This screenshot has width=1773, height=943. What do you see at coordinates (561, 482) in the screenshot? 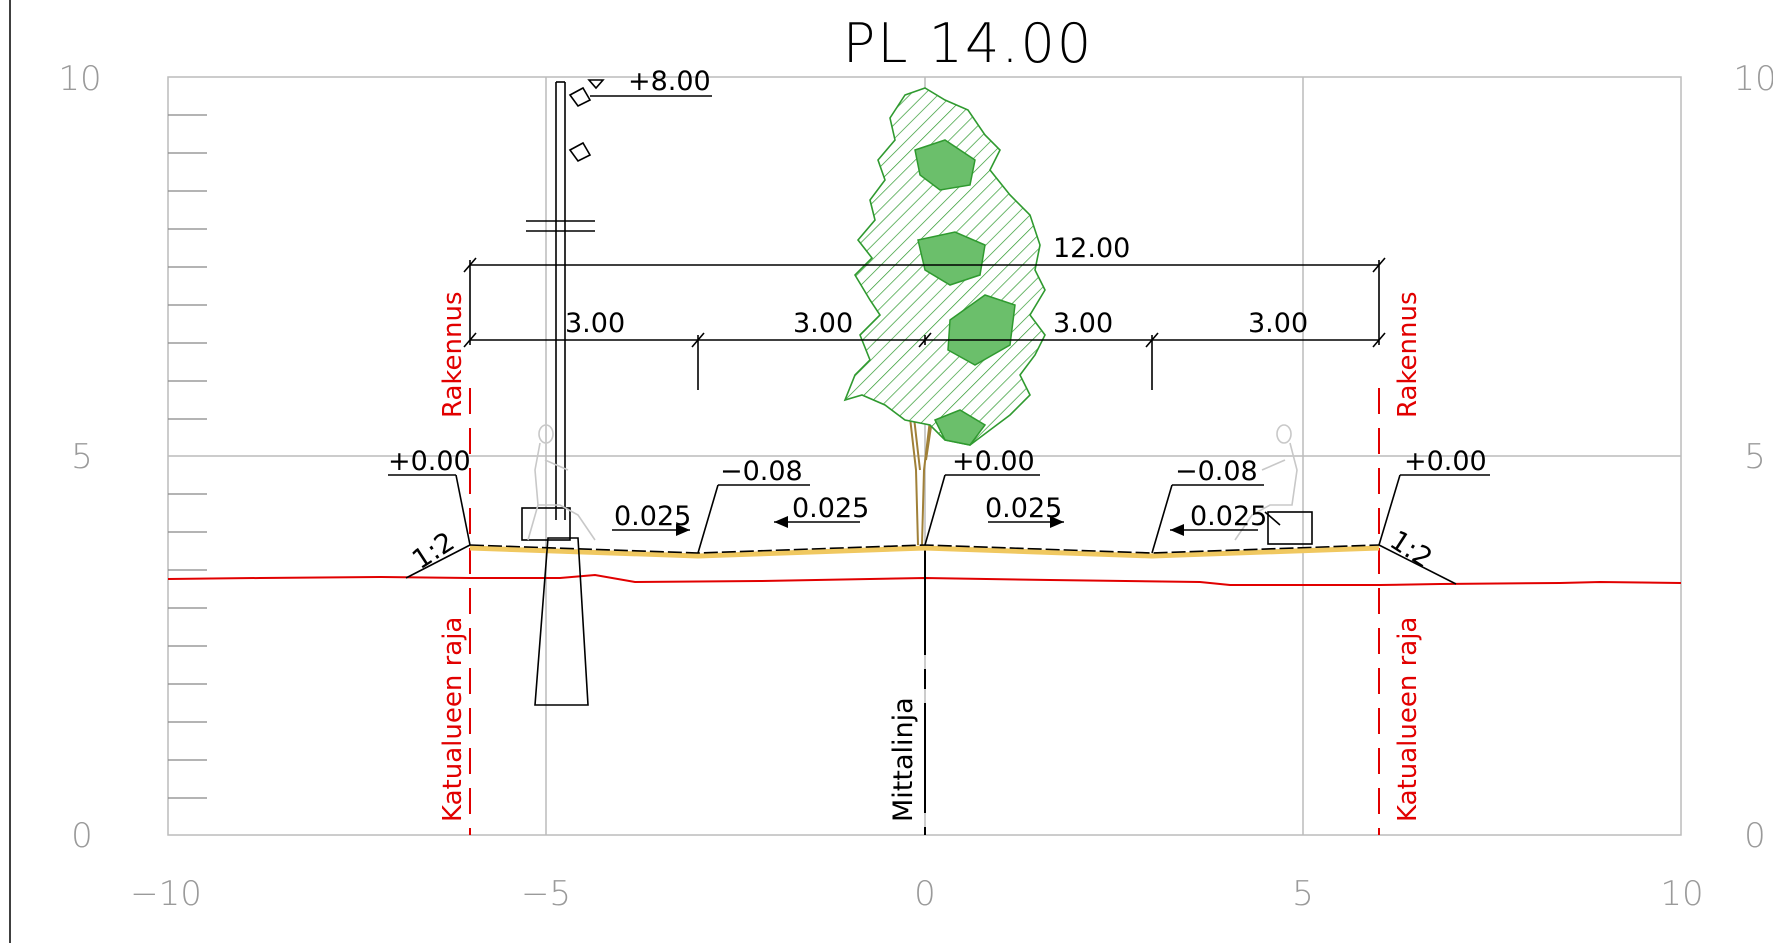
I see `person-sitting-left-icon` at bounding box center [561, 482].